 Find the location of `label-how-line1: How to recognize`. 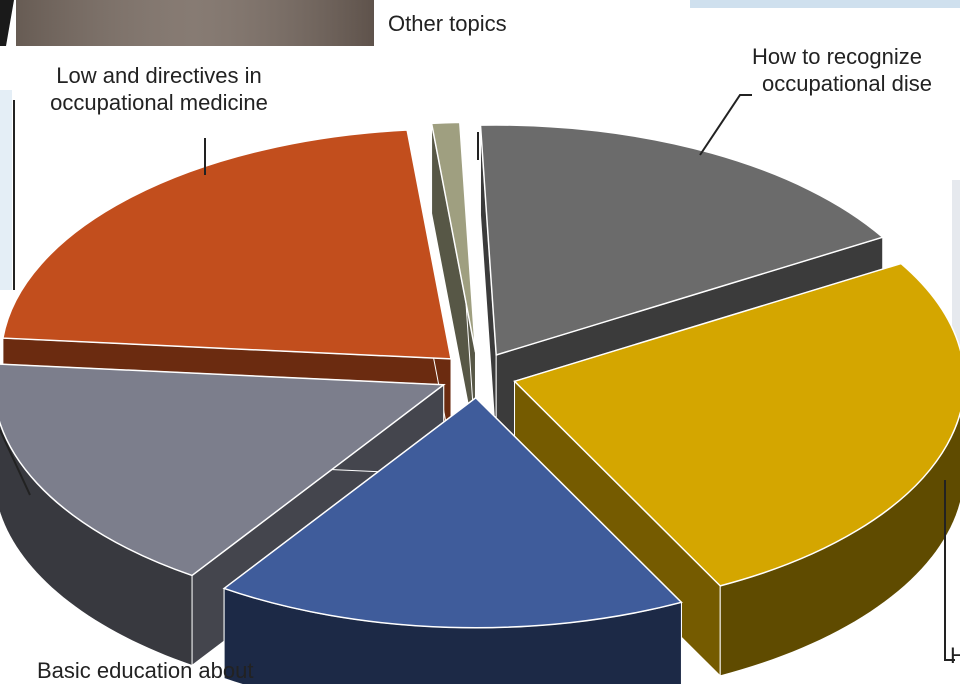

label-how-line1: How to recognize is located at coordinates (837, 56).